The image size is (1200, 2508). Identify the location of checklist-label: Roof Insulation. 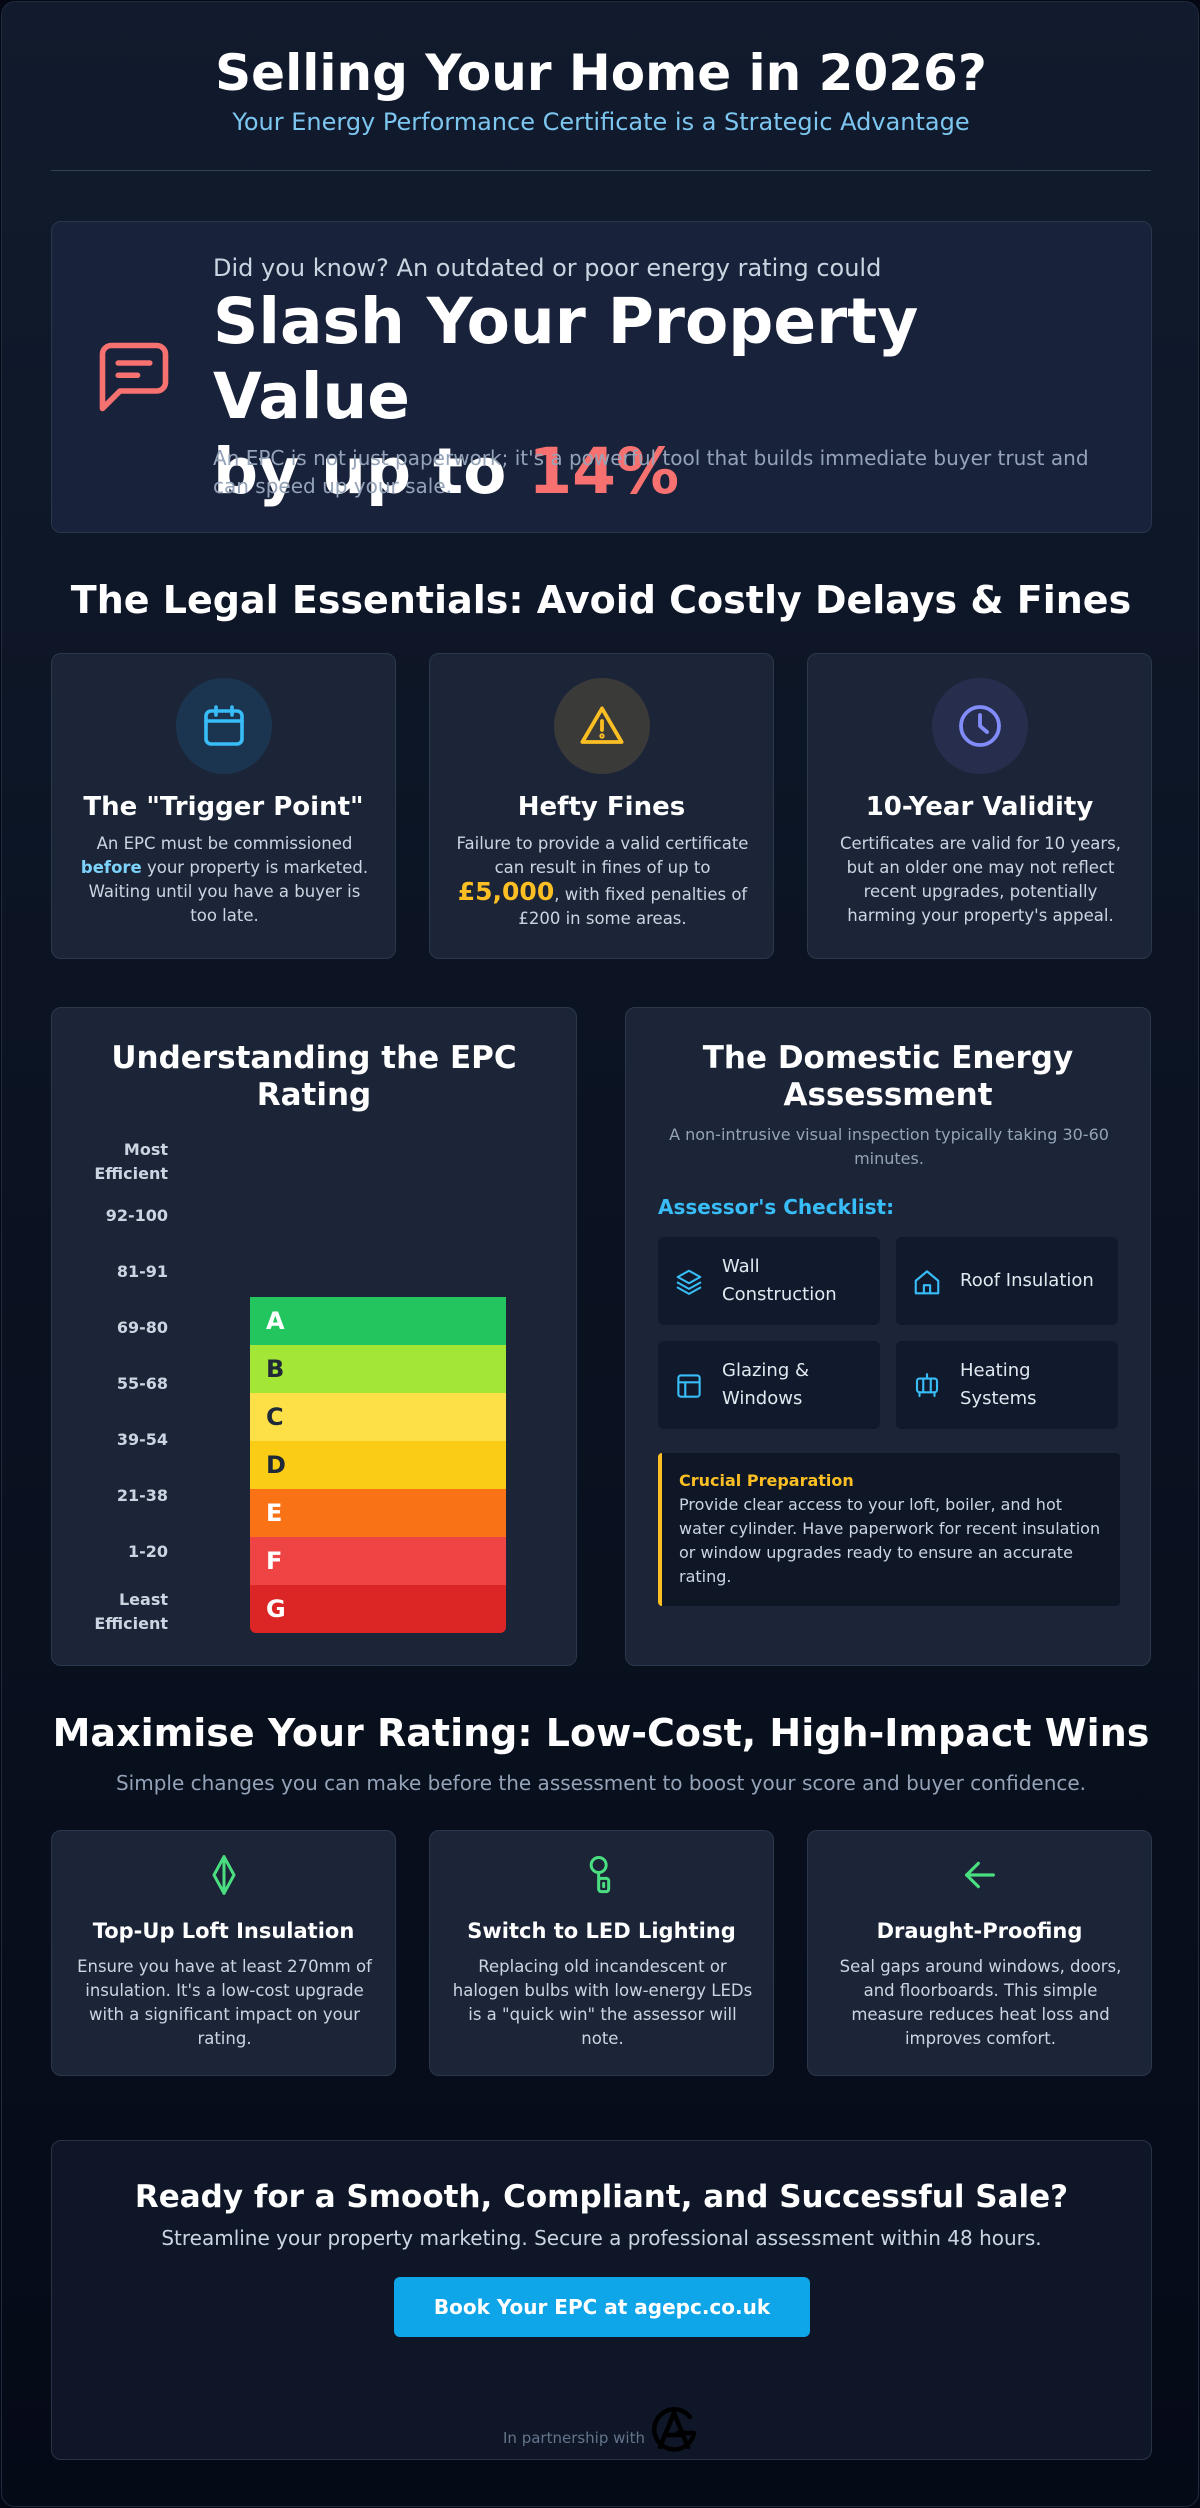
(1027, 1280).